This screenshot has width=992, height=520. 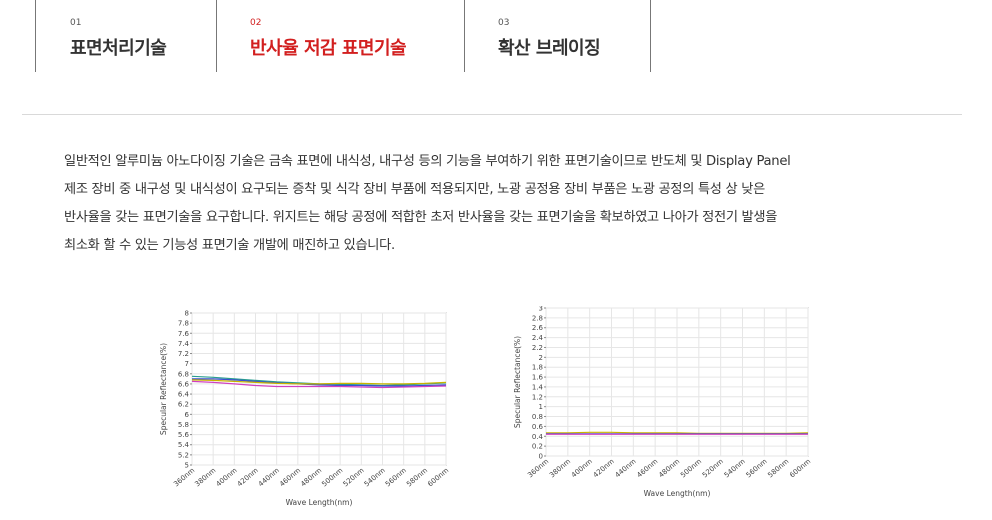 I want to click on y-tick-label: 5.2, so click(x=183, y=455).